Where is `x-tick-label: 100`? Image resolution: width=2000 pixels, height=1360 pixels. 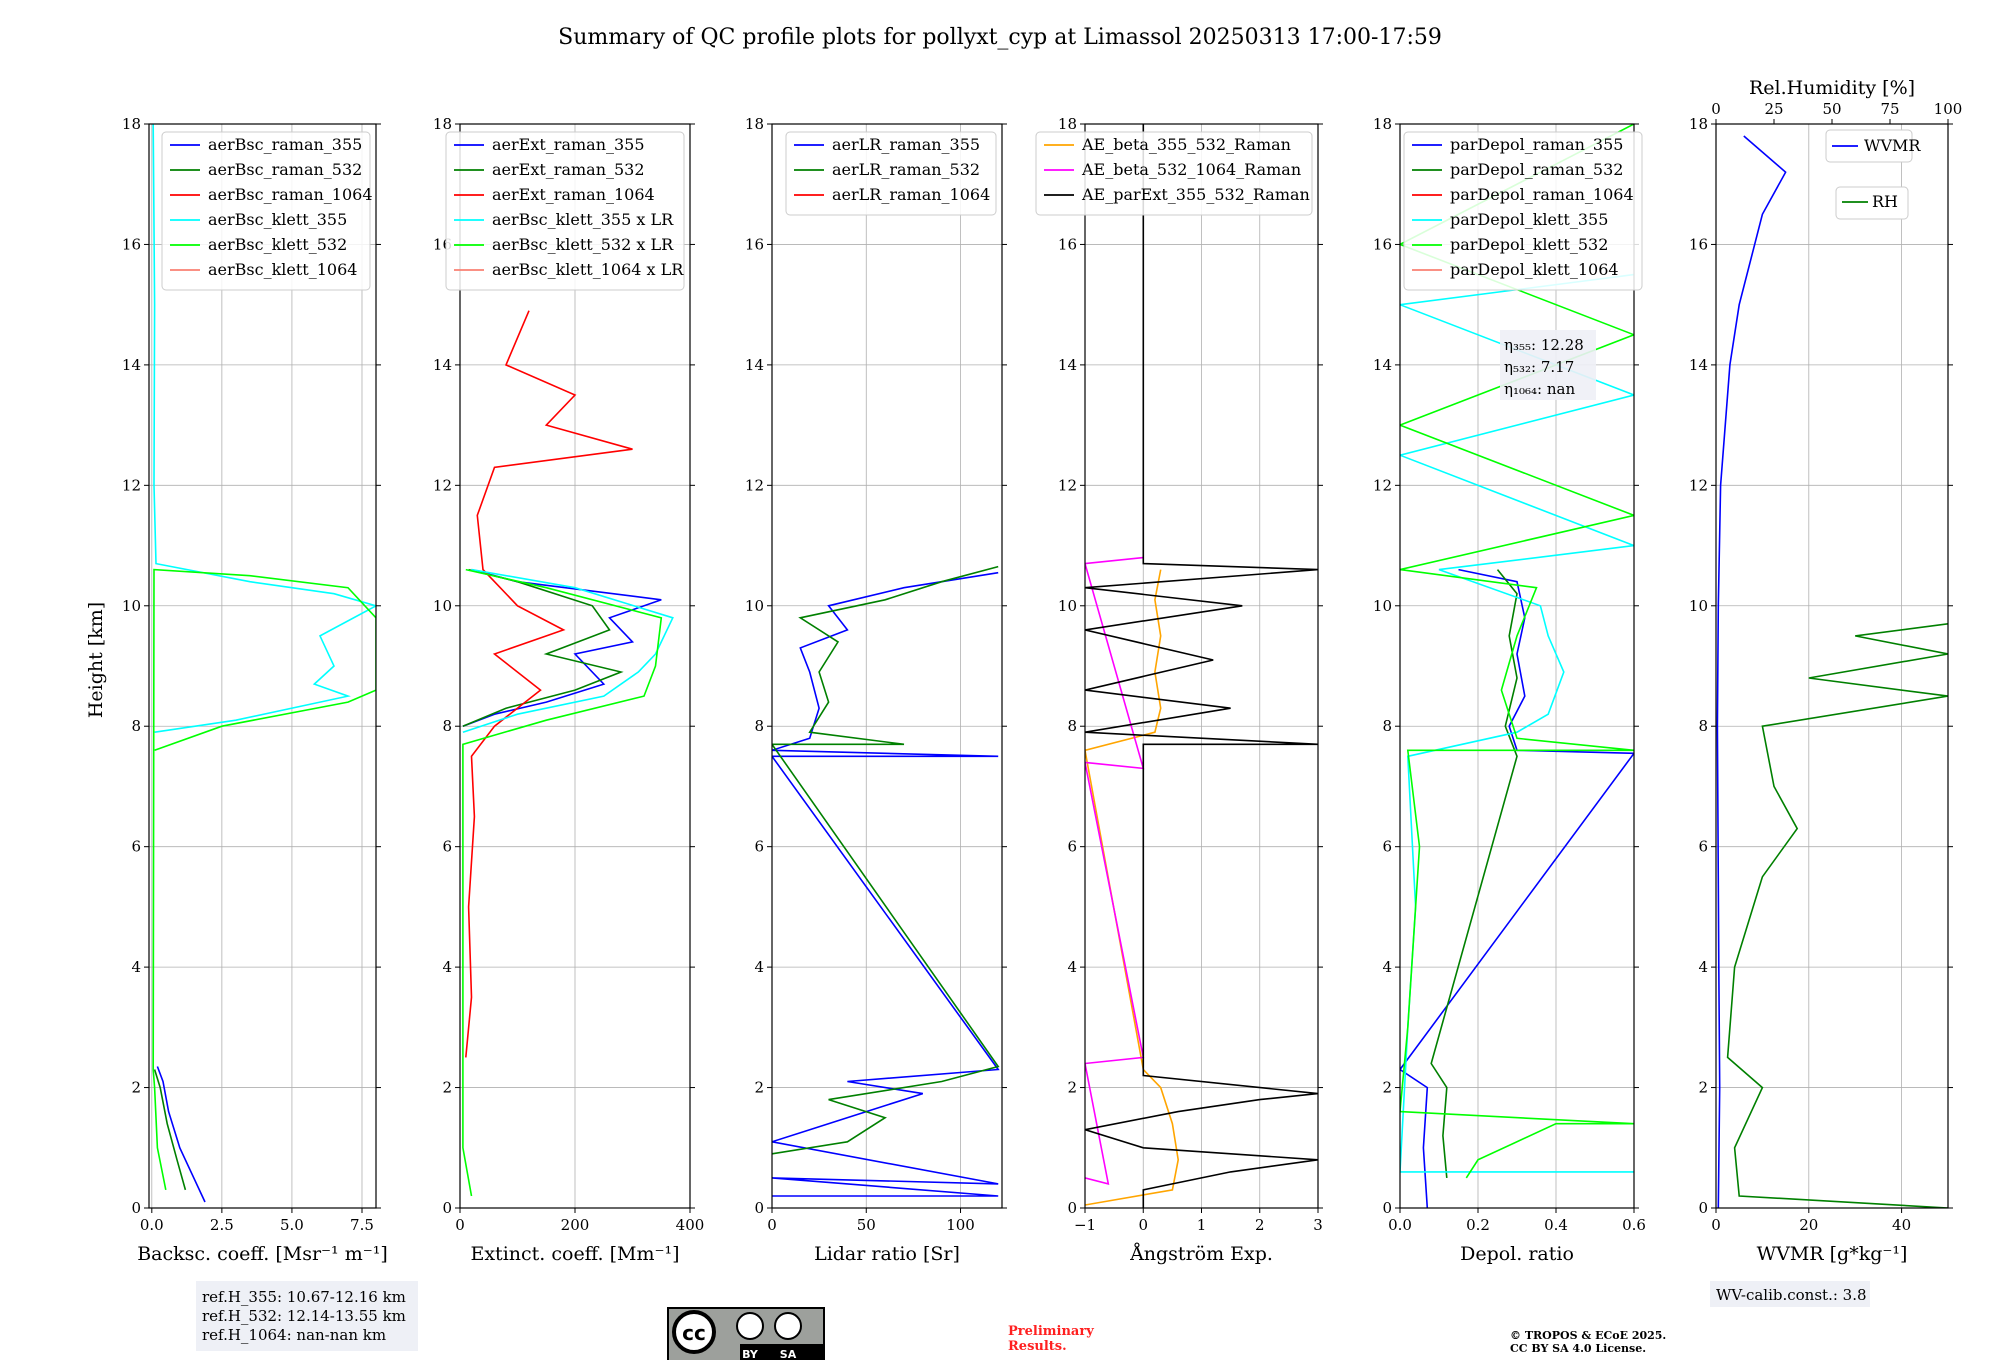 x-tick-label: 100 is located at coordinates (960, 1225).